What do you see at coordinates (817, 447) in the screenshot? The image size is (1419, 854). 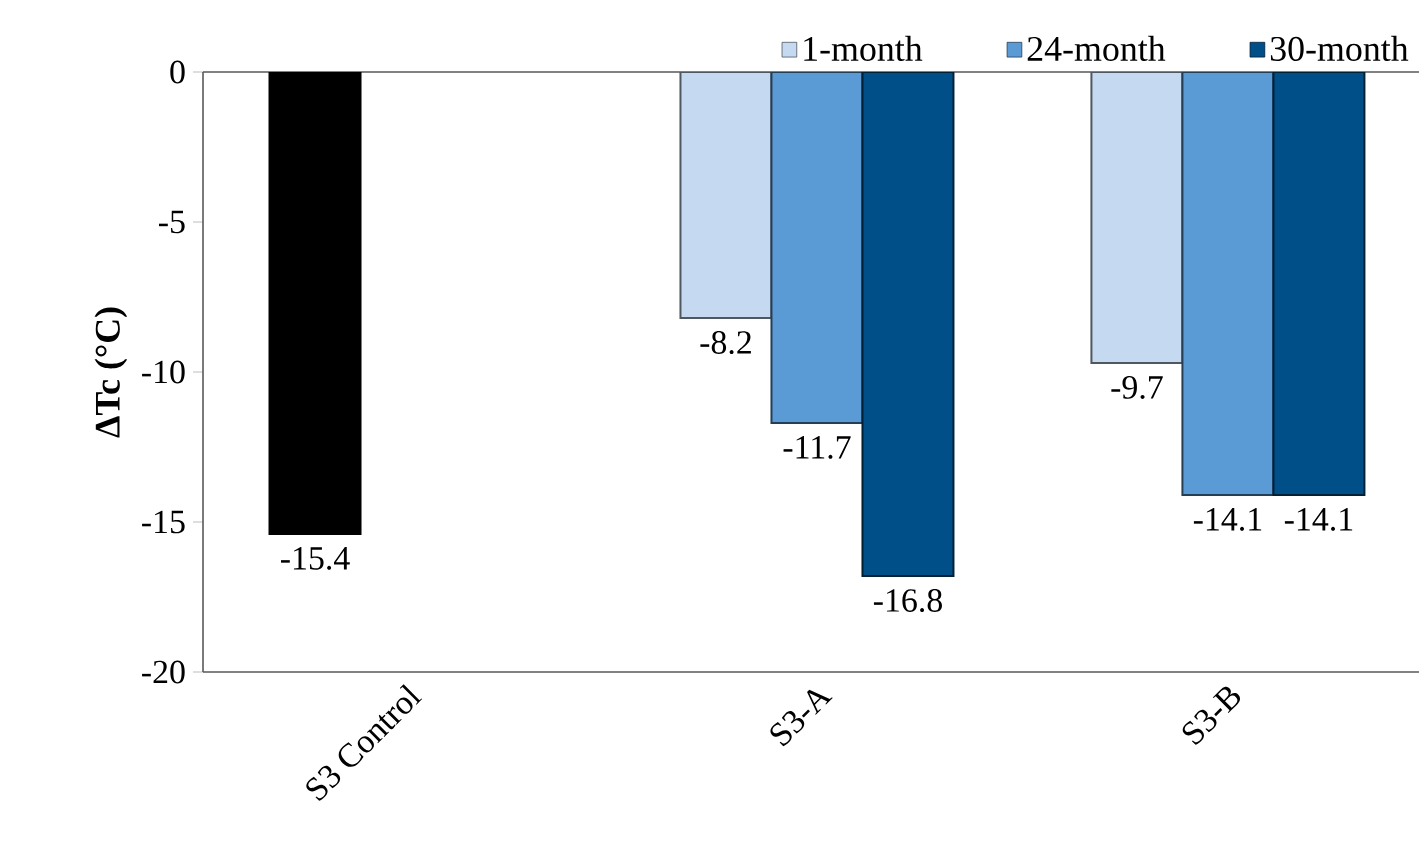 I see `data-label: -11.7` at bounding box center [817, 447].